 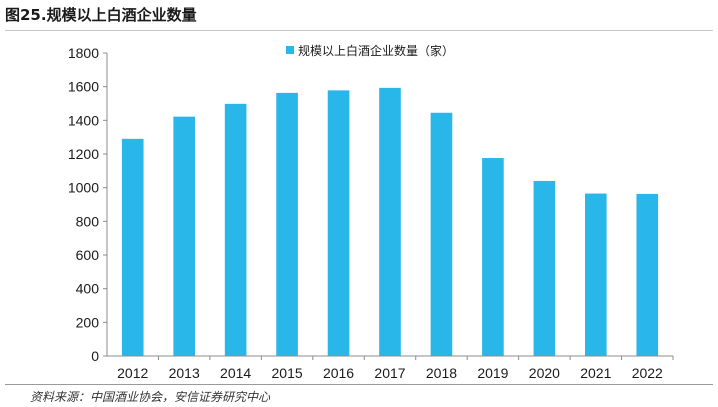 What do you see at coordinates (287, 373) in the screenshot?
I see `x-tick-label: 2015` at bounding box center [287, 373].